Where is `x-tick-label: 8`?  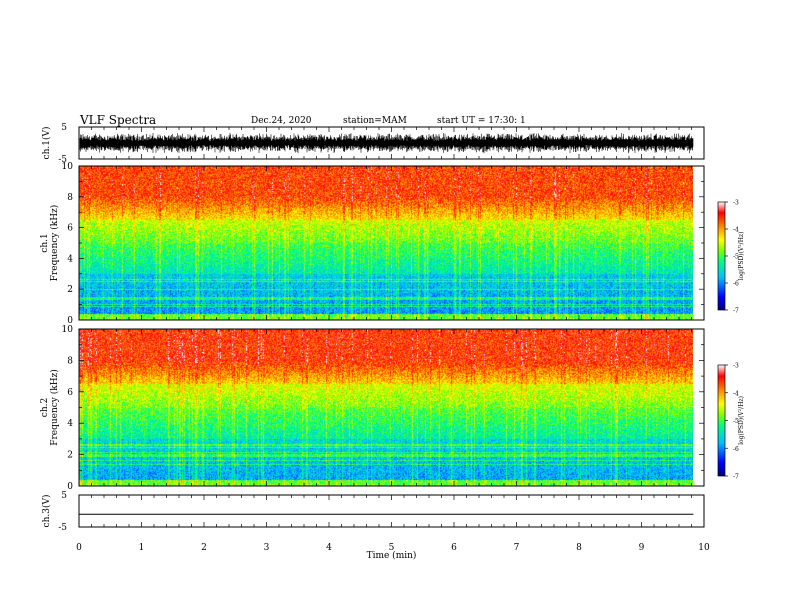
x-tick-label: 8 is located at coordinates (579, 548).